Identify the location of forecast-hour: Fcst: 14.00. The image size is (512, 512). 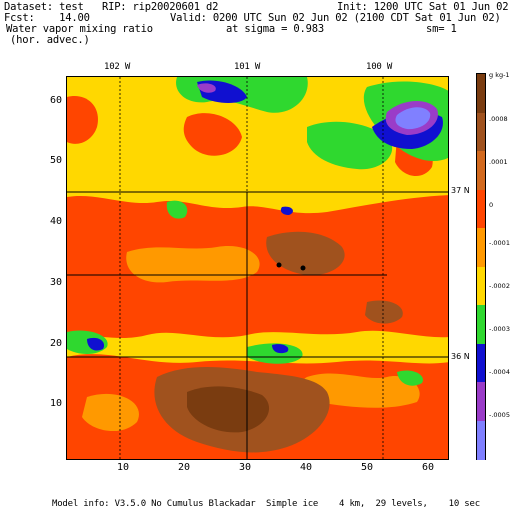
(47, 18).